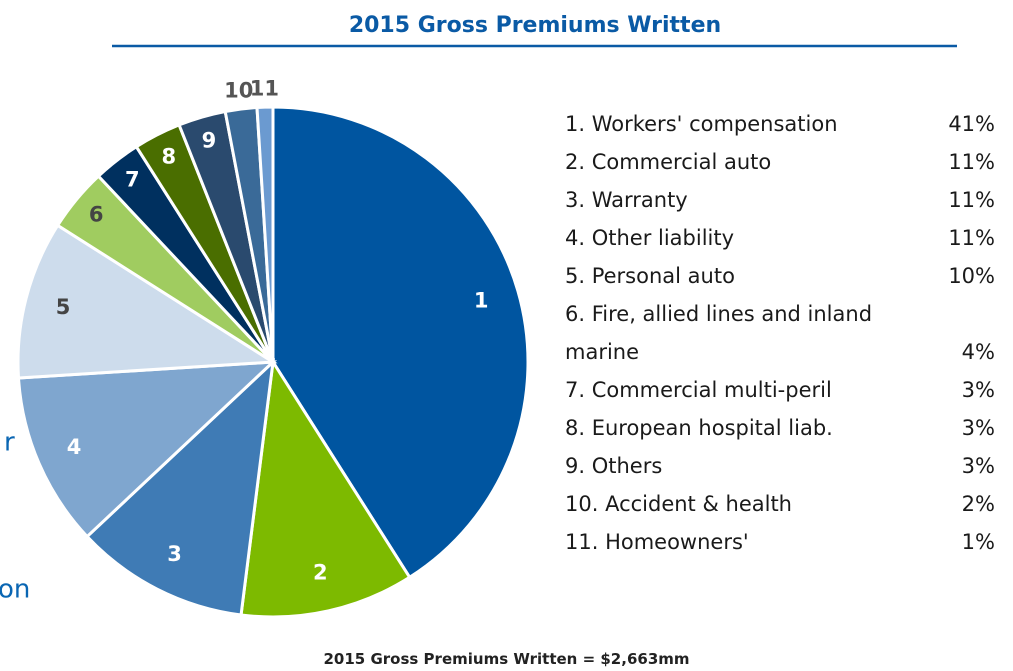 The height and width of the screenshot is (671, 1013). Describe the element at coordinates (719, 333) in the screenshot. I see `legend-label: 6. Fire, allied lines and inland marine` at that location.